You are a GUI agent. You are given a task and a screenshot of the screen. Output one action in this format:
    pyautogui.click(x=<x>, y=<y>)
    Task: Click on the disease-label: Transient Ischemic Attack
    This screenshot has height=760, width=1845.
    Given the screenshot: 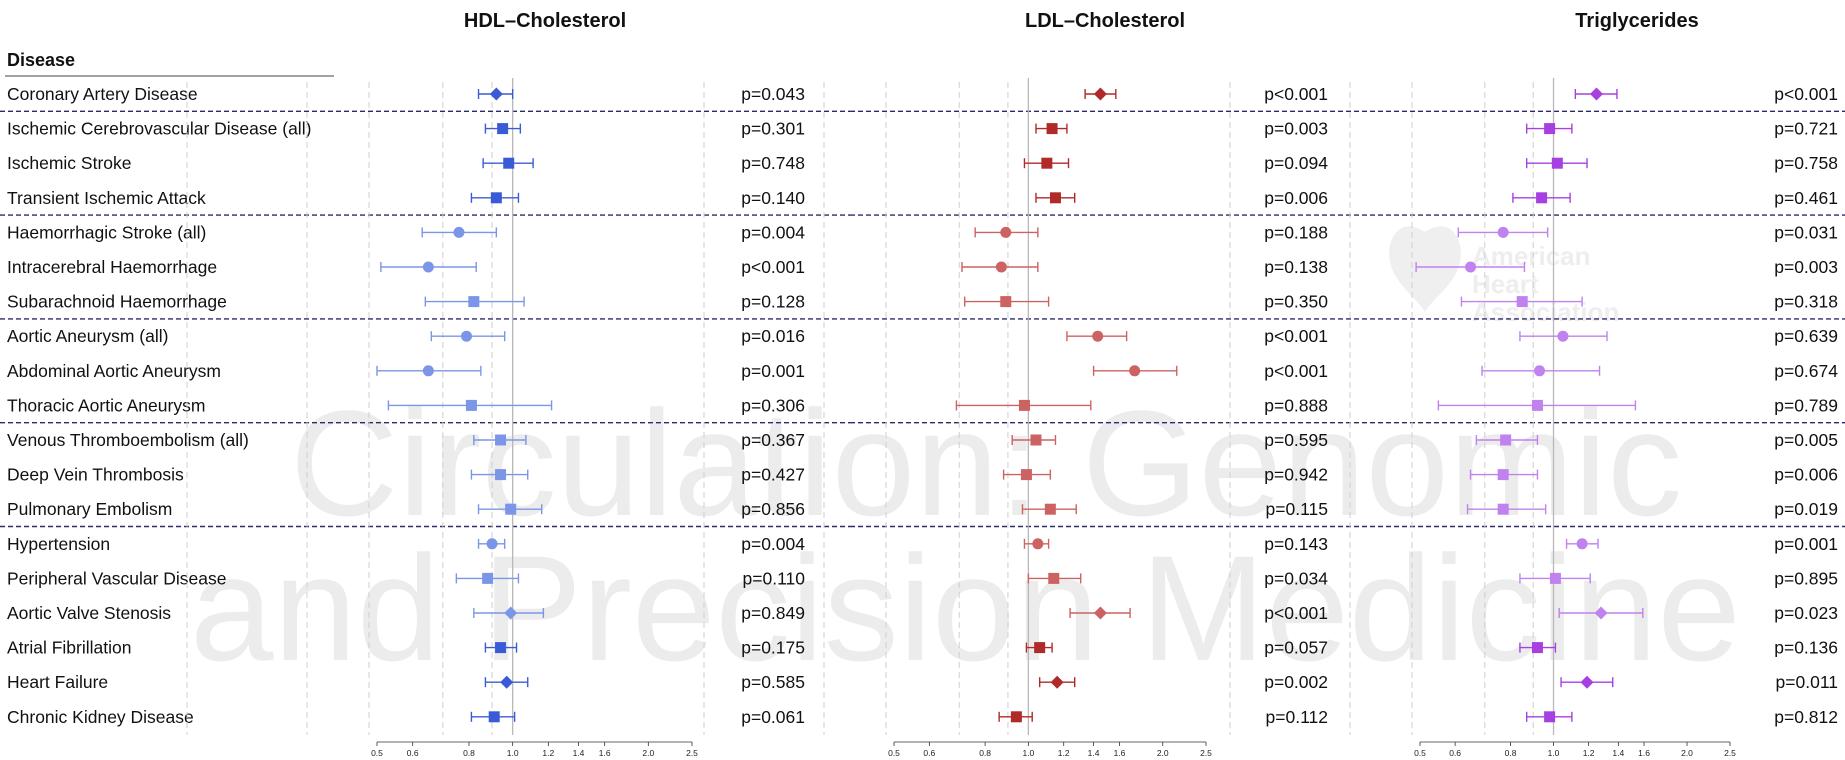 What is the action you would take?
    pyautogui.click(x=106, y=198)
    